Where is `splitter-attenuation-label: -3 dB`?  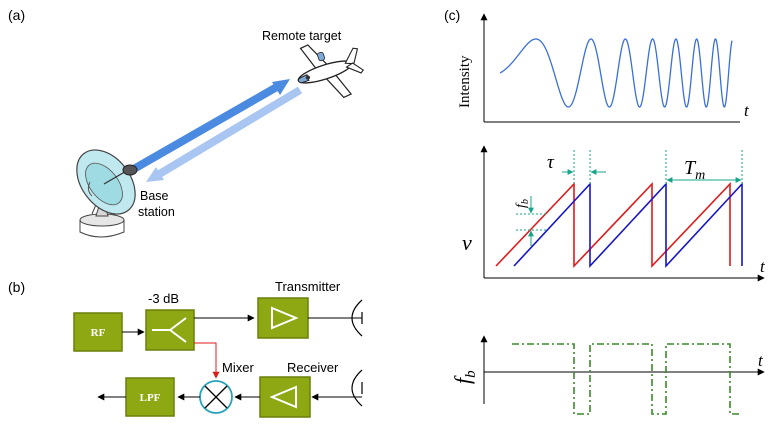
splitter-attenuation-label: -3 dB is located at coordinates (163, 298).